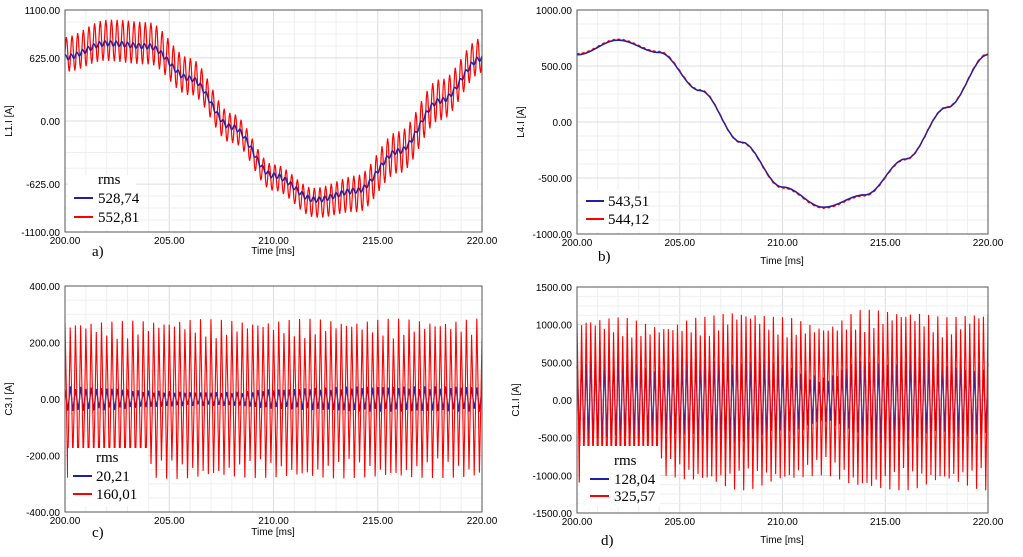 This screenshot has width=1023, height=557. I want to click on legend: 543,51 544,12, so click(614, 211).